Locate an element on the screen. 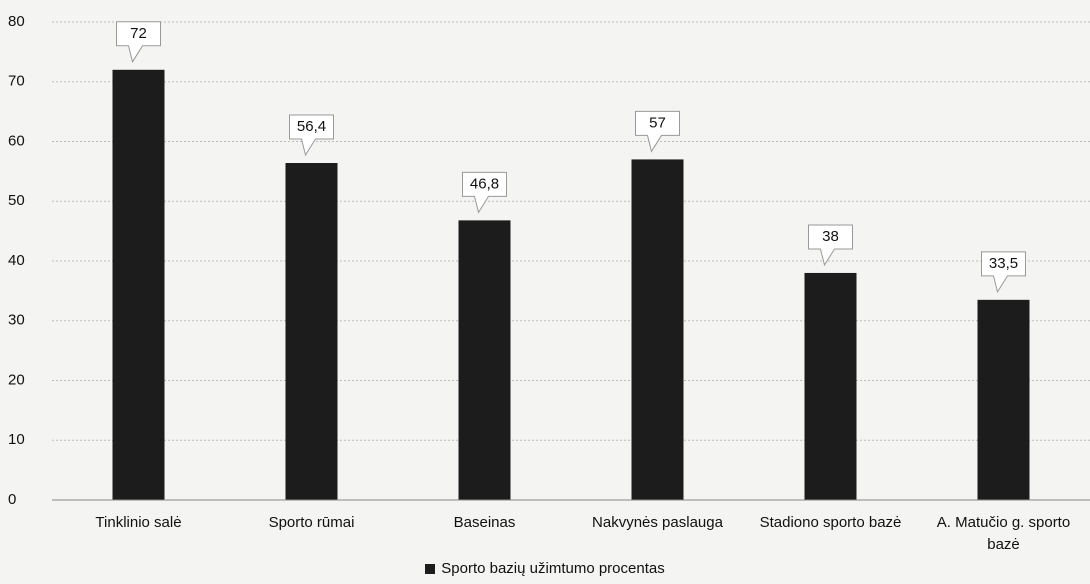 The width and height of the screenshot is (1090, 584). y-tick-label: 80 is located at coordinates (16, 21).